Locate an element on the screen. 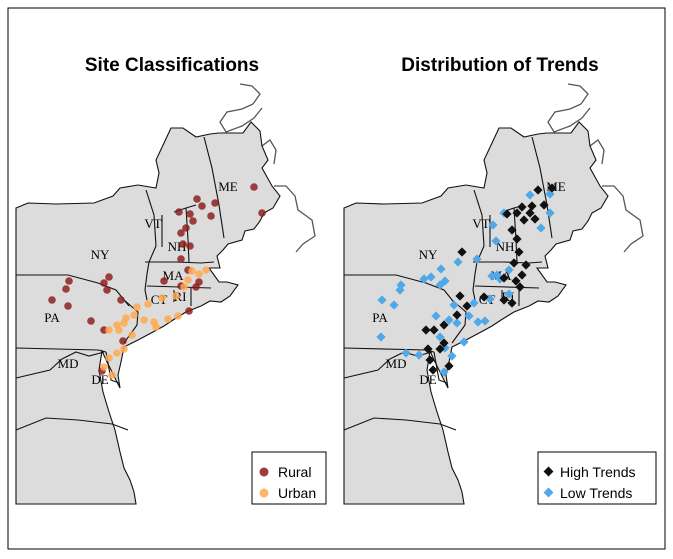  legend: Rural Urban is located at coordinates (289, 478).